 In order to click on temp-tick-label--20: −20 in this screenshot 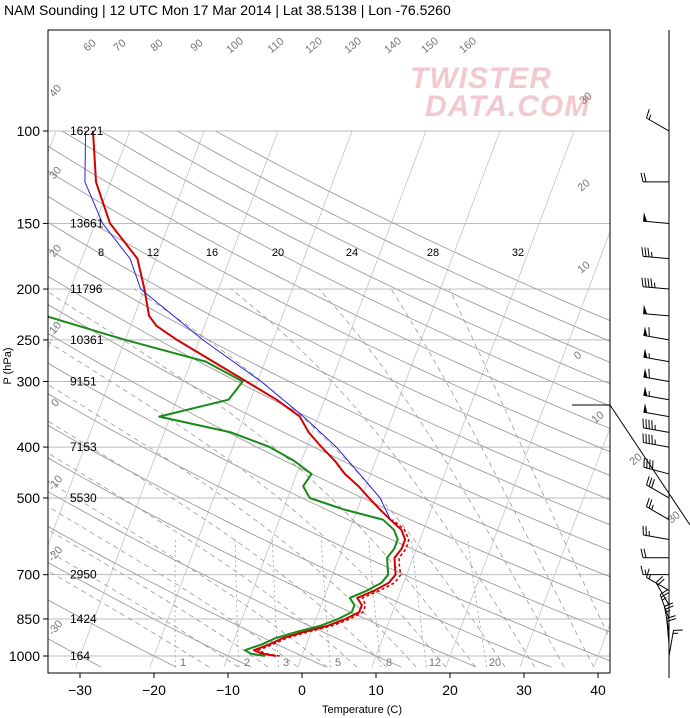, I will do `click(154, 690)`.